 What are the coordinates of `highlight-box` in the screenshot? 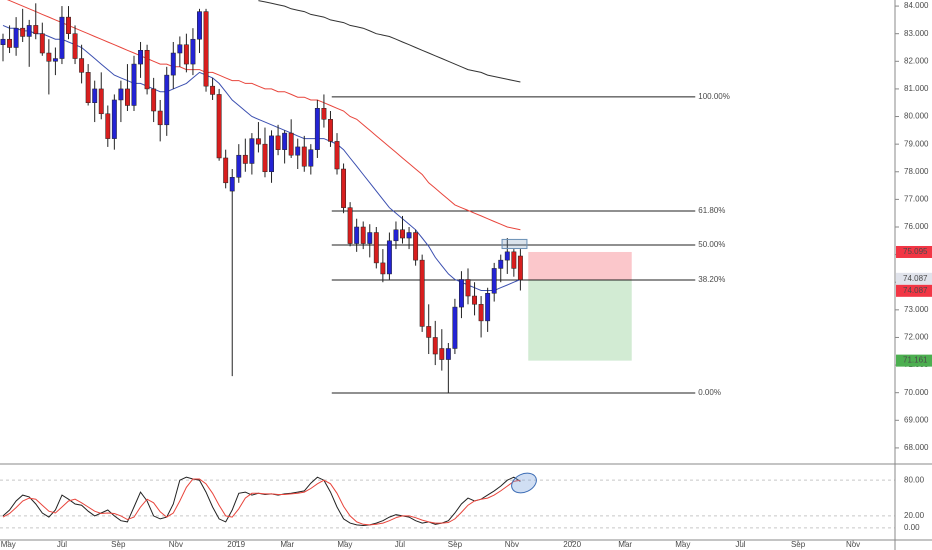 It's located at (514, 244).